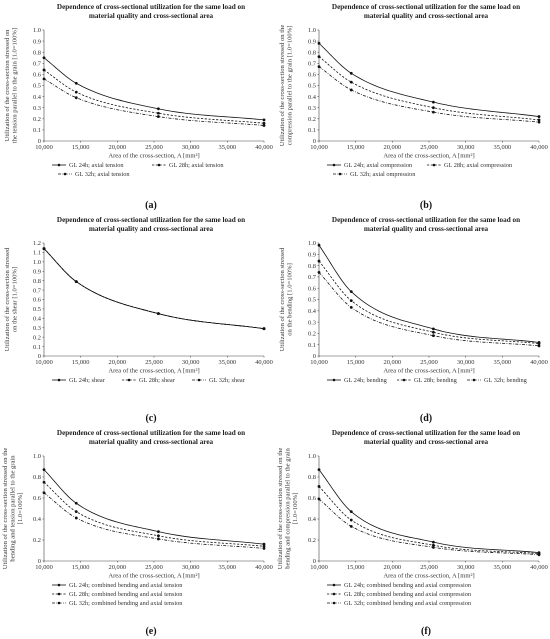 Image resolution: width=550 pixels, height=639 pixels. I want to click on panel-caption: (a), so click(151, 205).